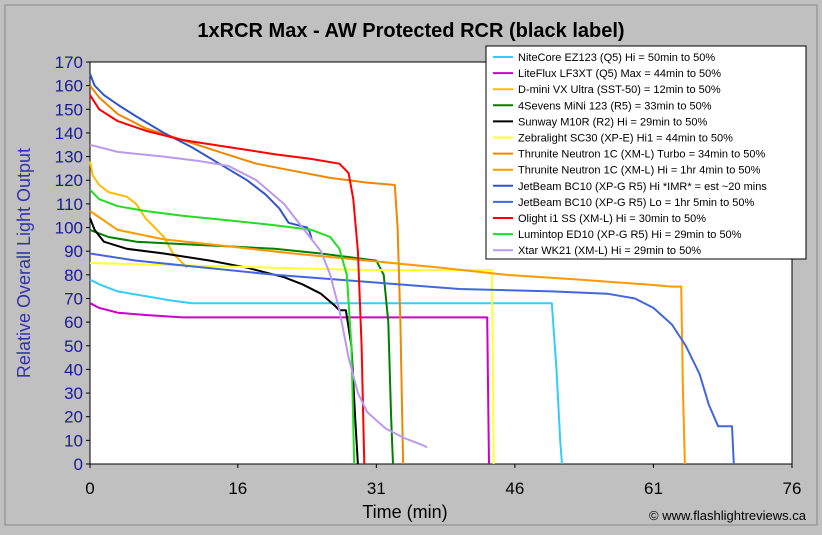 Image resolution: width=822 pixels, height=535 pixels. Describe the element at coordinates (609, 251) in the screenshot. I see `legend-entry: Xtar WK21 (XM-L) Hi = 29min to 50%` at that location.